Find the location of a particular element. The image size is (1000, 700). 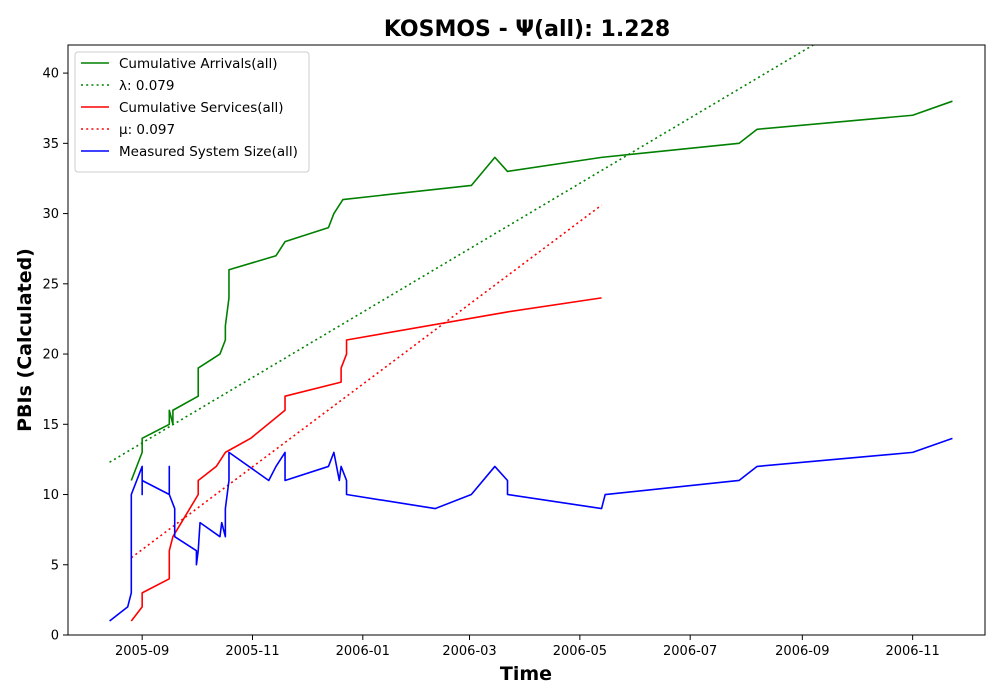

y-tick-label: 30 is located at coordinates (50, 214).